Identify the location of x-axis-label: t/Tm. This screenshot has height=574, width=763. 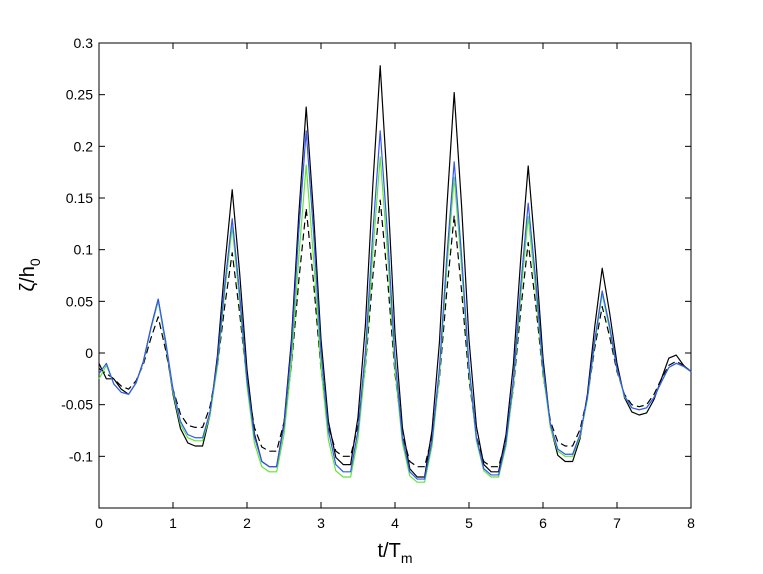
(394, 553).